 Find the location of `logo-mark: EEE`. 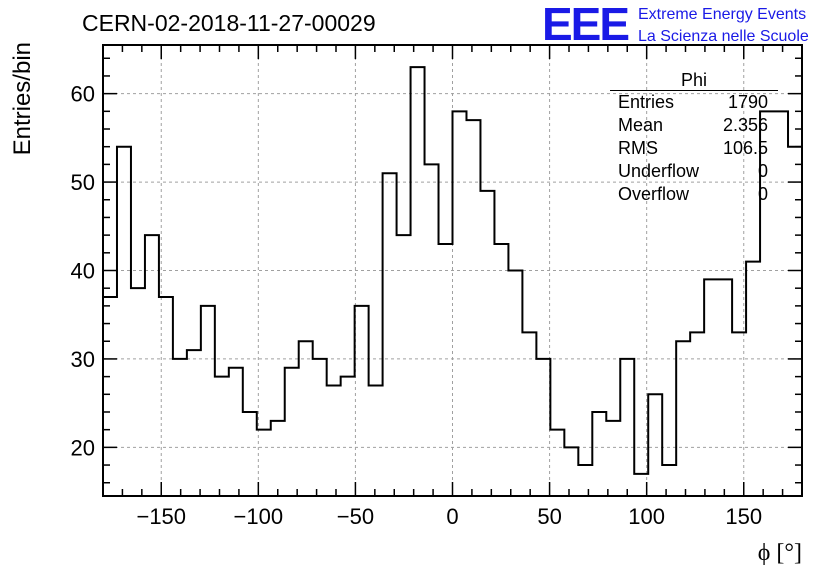

logo-mark: EEE is located at coordinates (586, 25).